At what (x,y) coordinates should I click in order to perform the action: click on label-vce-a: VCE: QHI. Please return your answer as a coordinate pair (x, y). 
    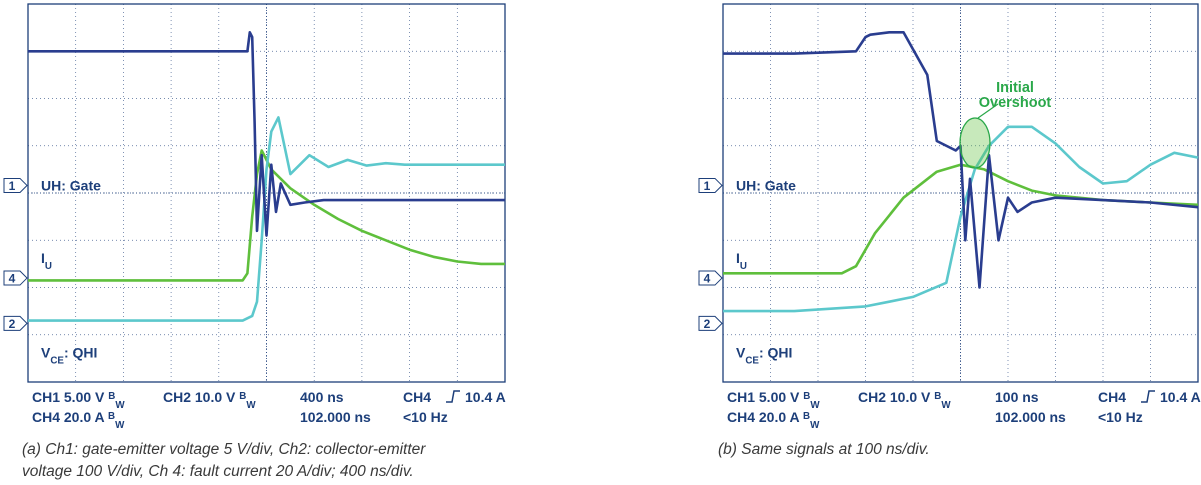
    Looking at the image, I should click on (69, 356).